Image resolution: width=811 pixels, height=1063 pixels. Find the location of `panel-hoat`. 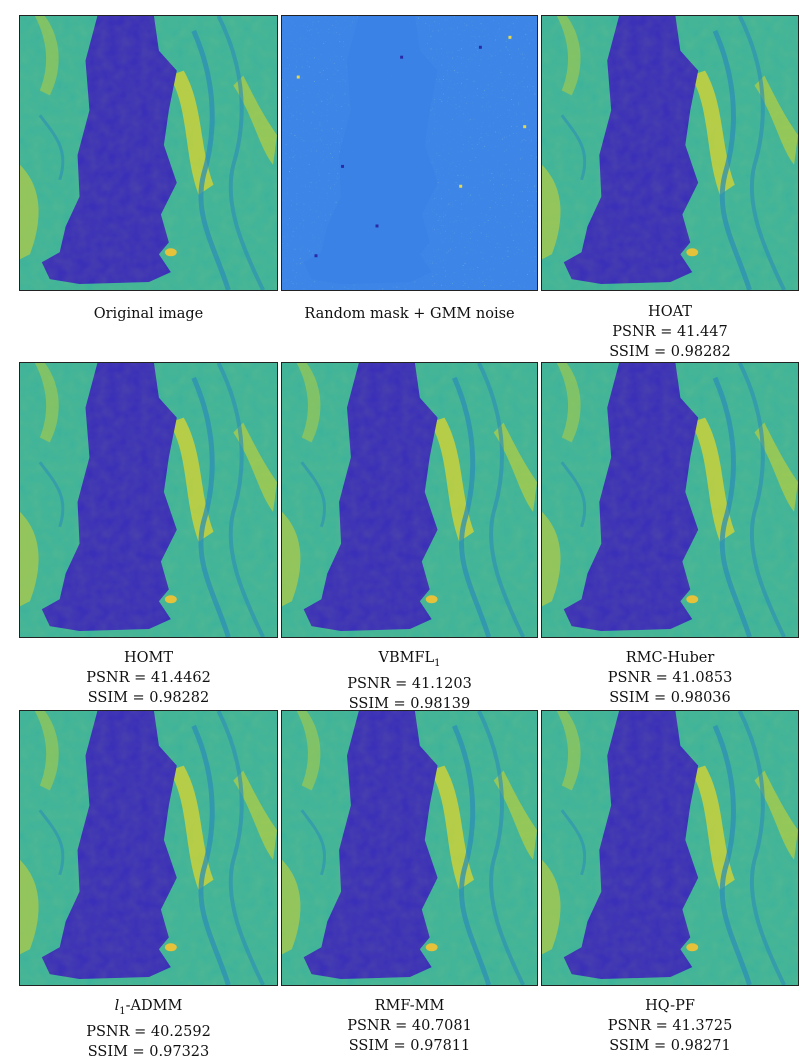

panel-hoat is located at coordinates (670, 153).